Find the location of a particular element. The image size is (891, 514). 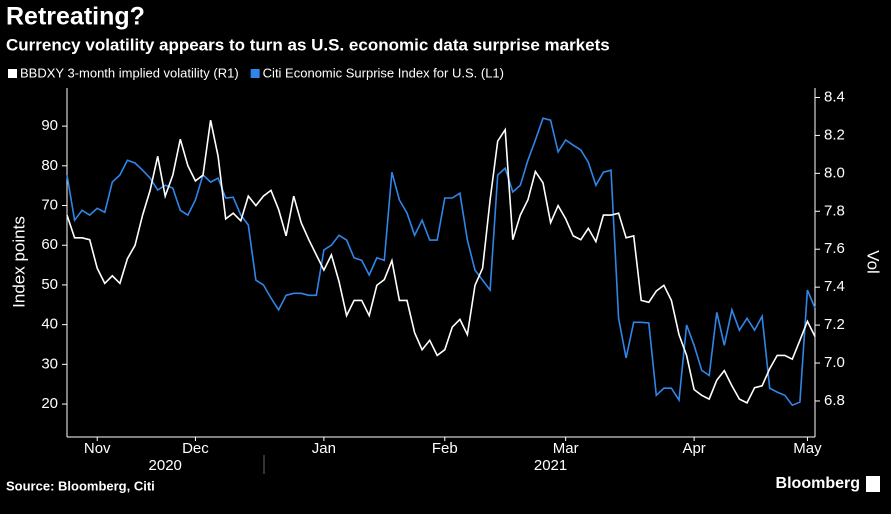

x-tick-label: Nov is located at coordinates (97, 448).